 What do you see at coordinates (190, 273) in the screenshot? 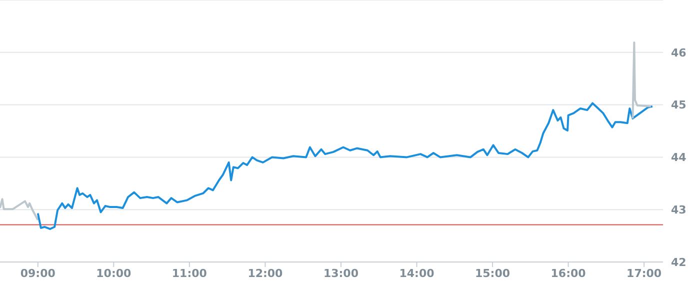
I see `x-tick-label: 11:00` at bounding box center [190, 273].